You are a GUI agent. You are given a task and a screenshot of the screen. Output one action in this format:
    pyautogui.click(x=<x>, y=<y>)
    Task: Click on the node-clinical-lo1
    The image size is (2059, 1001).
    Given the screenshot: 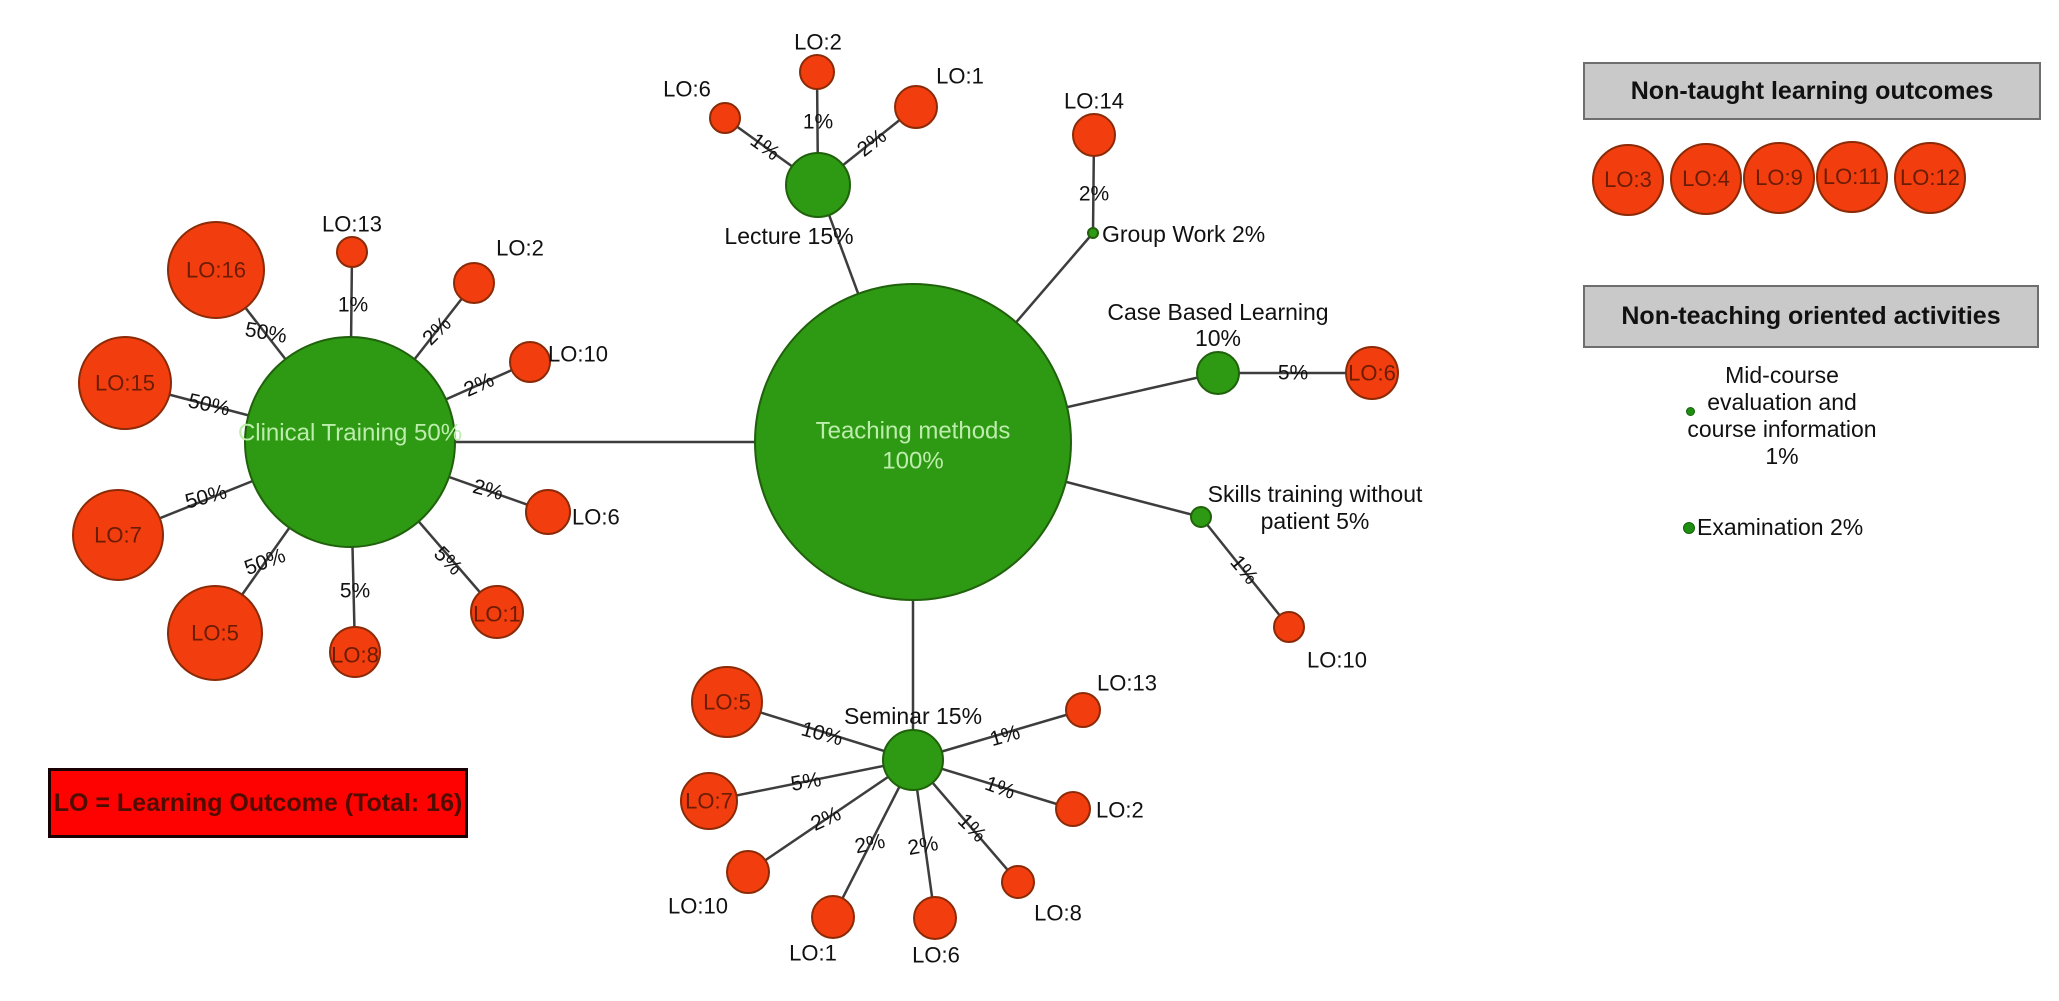 What is the action you would take?
    pyautogui.click(x=497, y=612)
    